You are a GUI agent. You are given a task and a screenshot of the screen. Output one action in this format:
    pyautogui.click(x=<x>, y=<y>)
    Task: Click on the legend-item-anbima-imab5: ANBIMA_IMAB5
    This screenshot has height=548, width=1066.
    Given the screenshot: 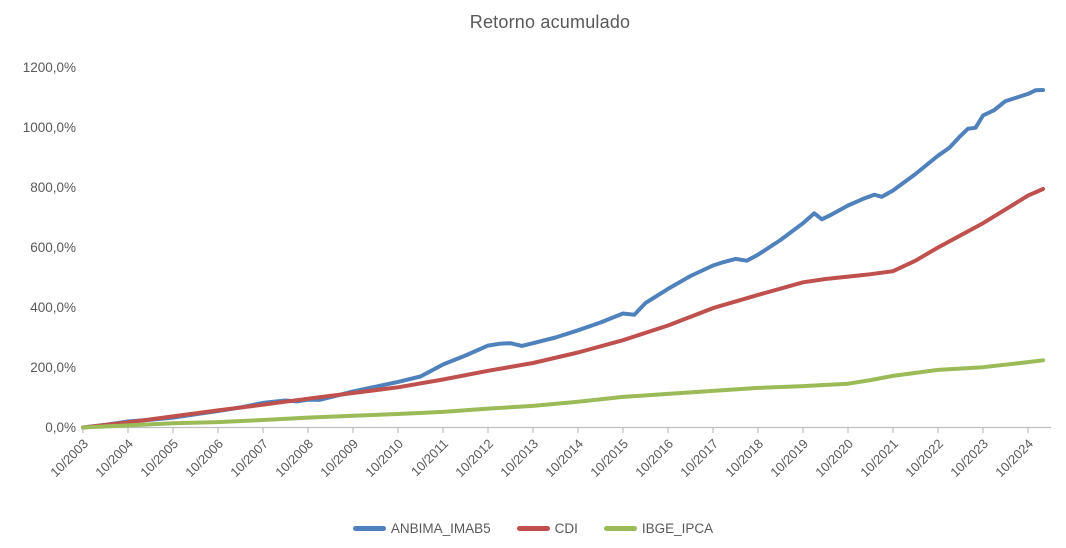 What is the action you would take?
    pyautogui.click(x=421, y=528)
    